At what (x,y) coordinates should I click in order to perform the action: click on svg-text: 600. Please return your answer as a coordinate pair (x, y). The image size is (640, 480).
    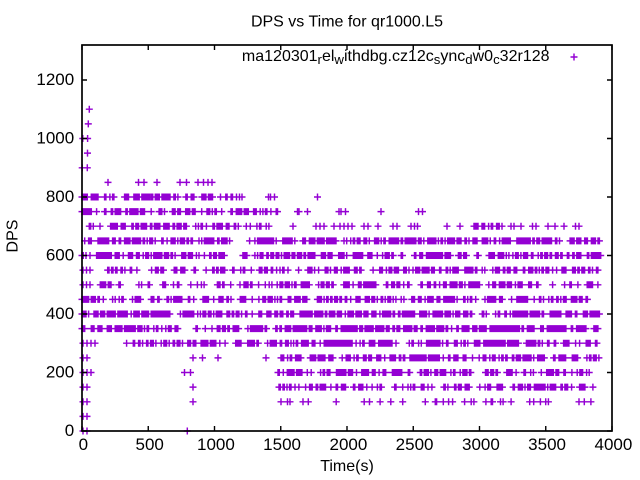
    Looking at the image, I should click on (60, 255).